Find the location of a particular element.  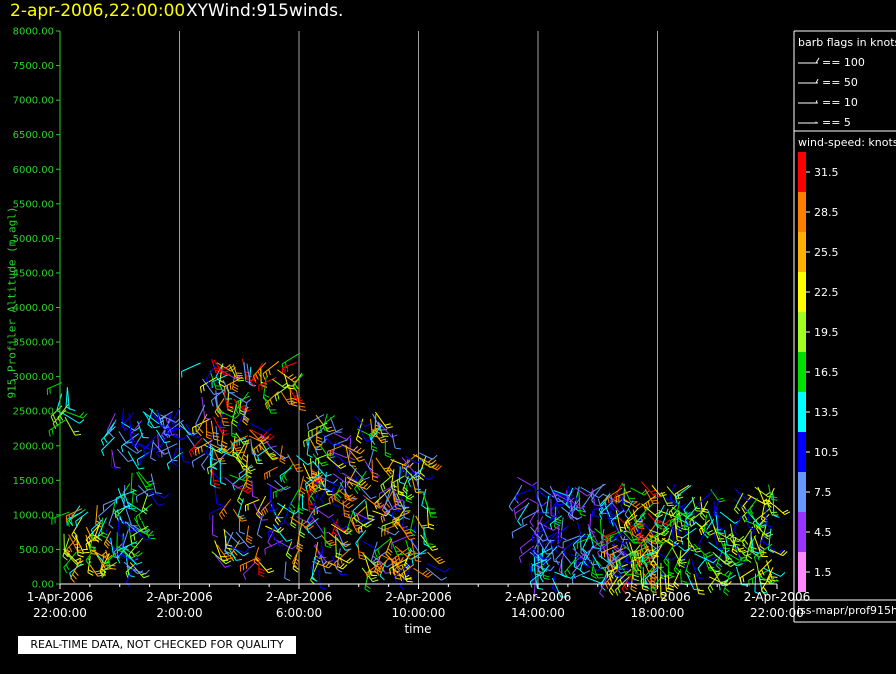

x-tick-date: 2-Apr-2006 is located at coordinates (538, 597).